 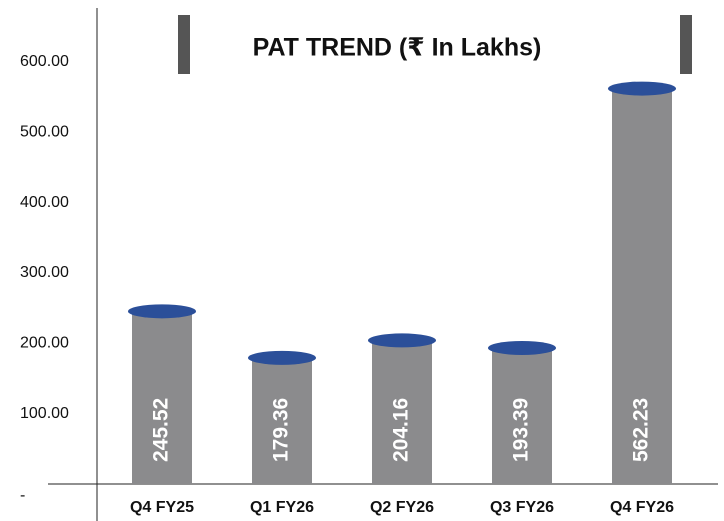 I want to click on x-tick-label: Q2 FY26, so click(x=402, y=507).